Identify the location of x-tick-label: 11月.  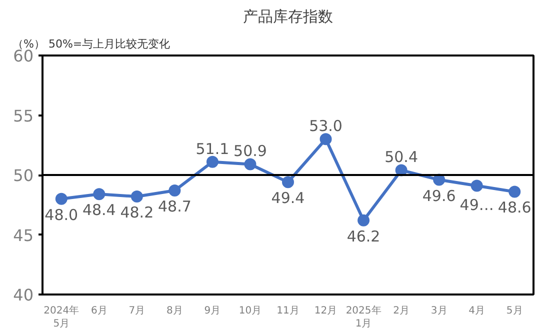
(288, 311).